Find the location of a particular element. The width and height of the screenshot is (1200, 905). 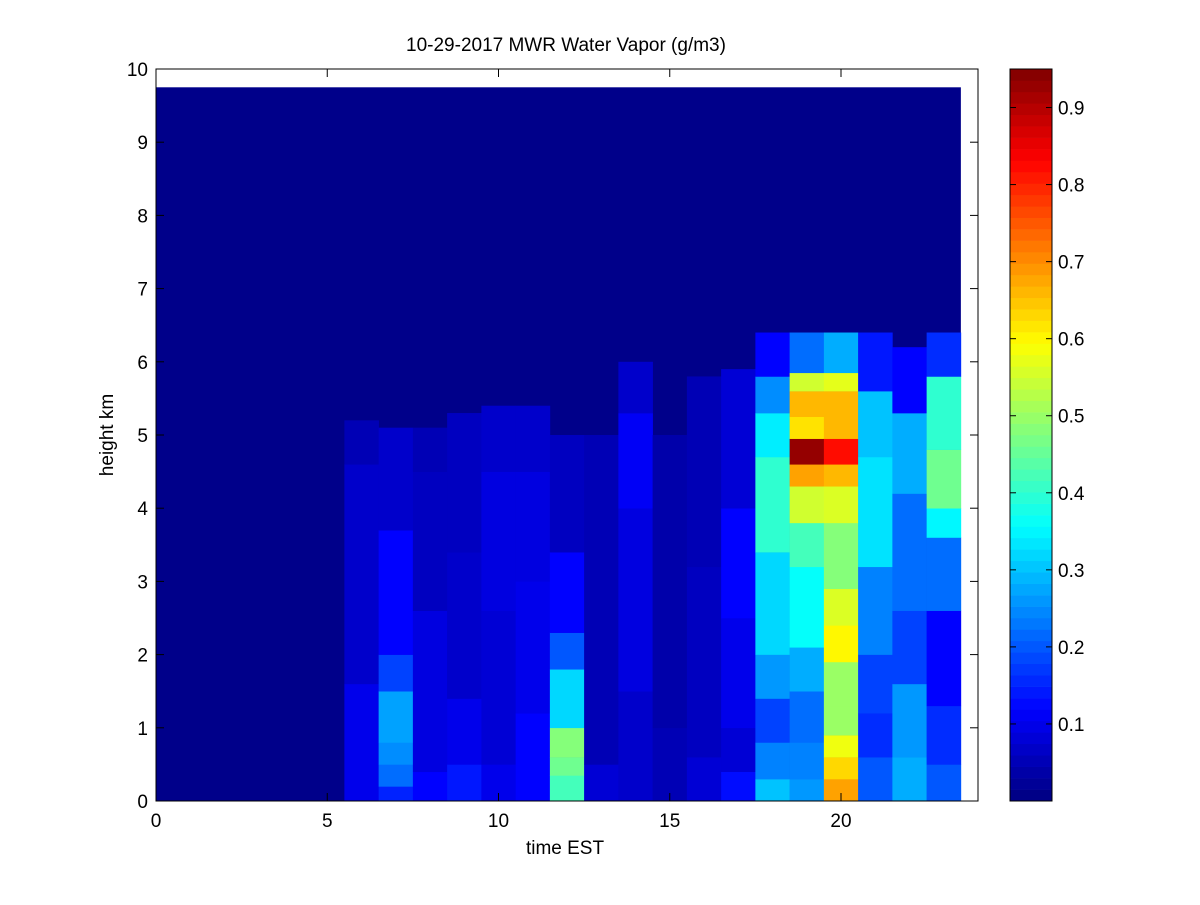

colorbar: 0.1 0.2 0.3 0.4 0.5 0.6 0.7 0.8 0.9 is located at coordinates (1047, 435).